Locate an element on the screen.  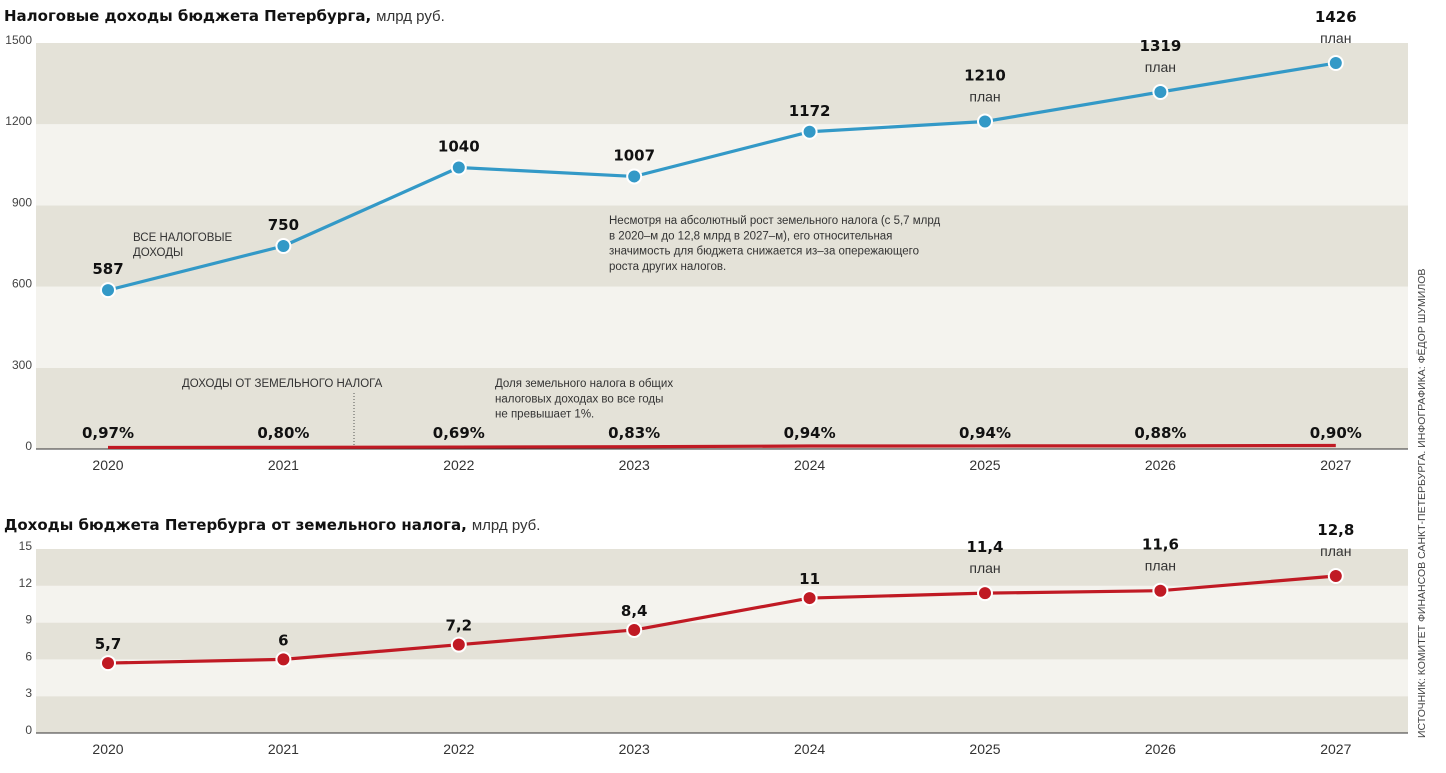
land-series-name: ДОХОДЫ ОТ ЗЕМЕЛЬНОГО НАЛОГА is located at coordinates (282, 384).